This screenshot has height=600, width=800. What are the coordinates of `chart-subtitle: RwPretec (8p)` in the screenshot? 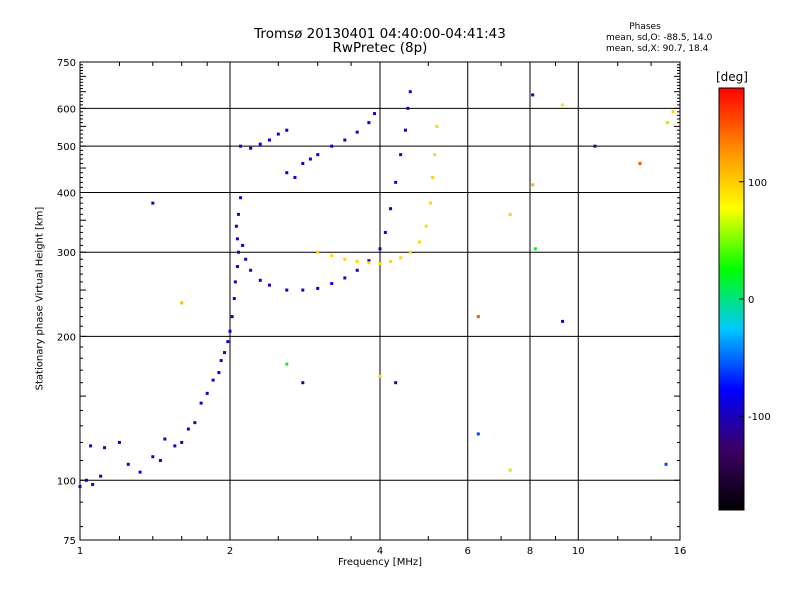 It's located at (380, 48).